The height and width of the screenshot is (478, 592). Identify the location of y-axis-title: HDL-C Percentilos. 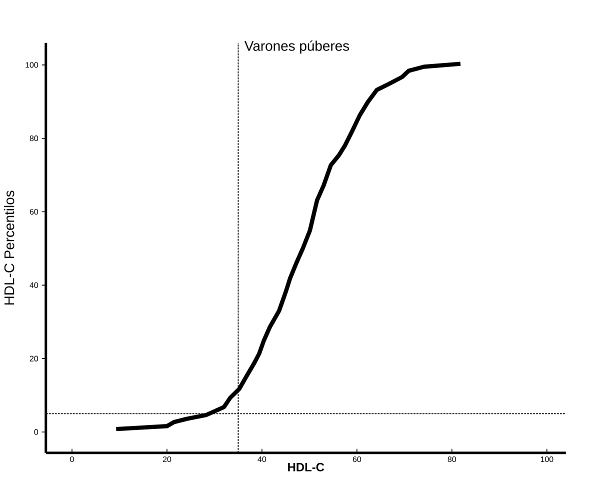
(9, 247).